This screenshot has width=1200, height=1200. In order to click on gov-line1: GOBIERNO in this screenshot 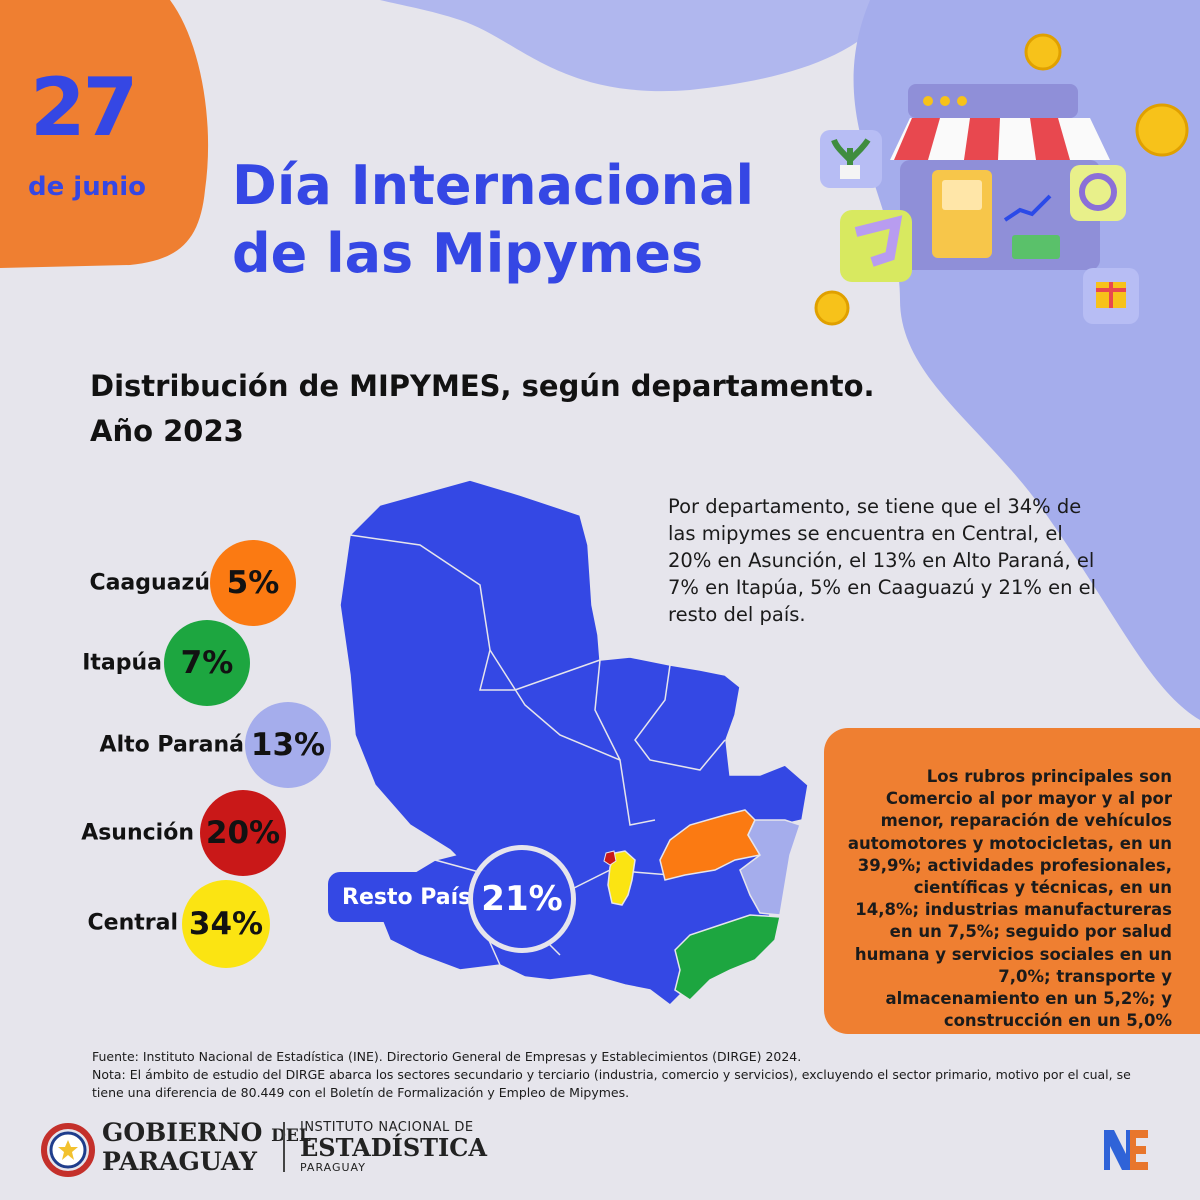, I will do `click(182, 1132)`.